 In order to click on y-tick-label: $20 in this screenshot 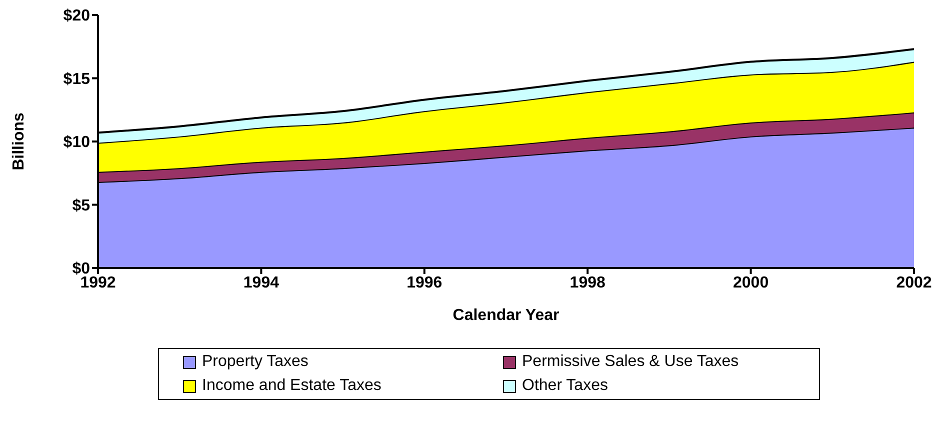, I will do `click(76, 16)`.